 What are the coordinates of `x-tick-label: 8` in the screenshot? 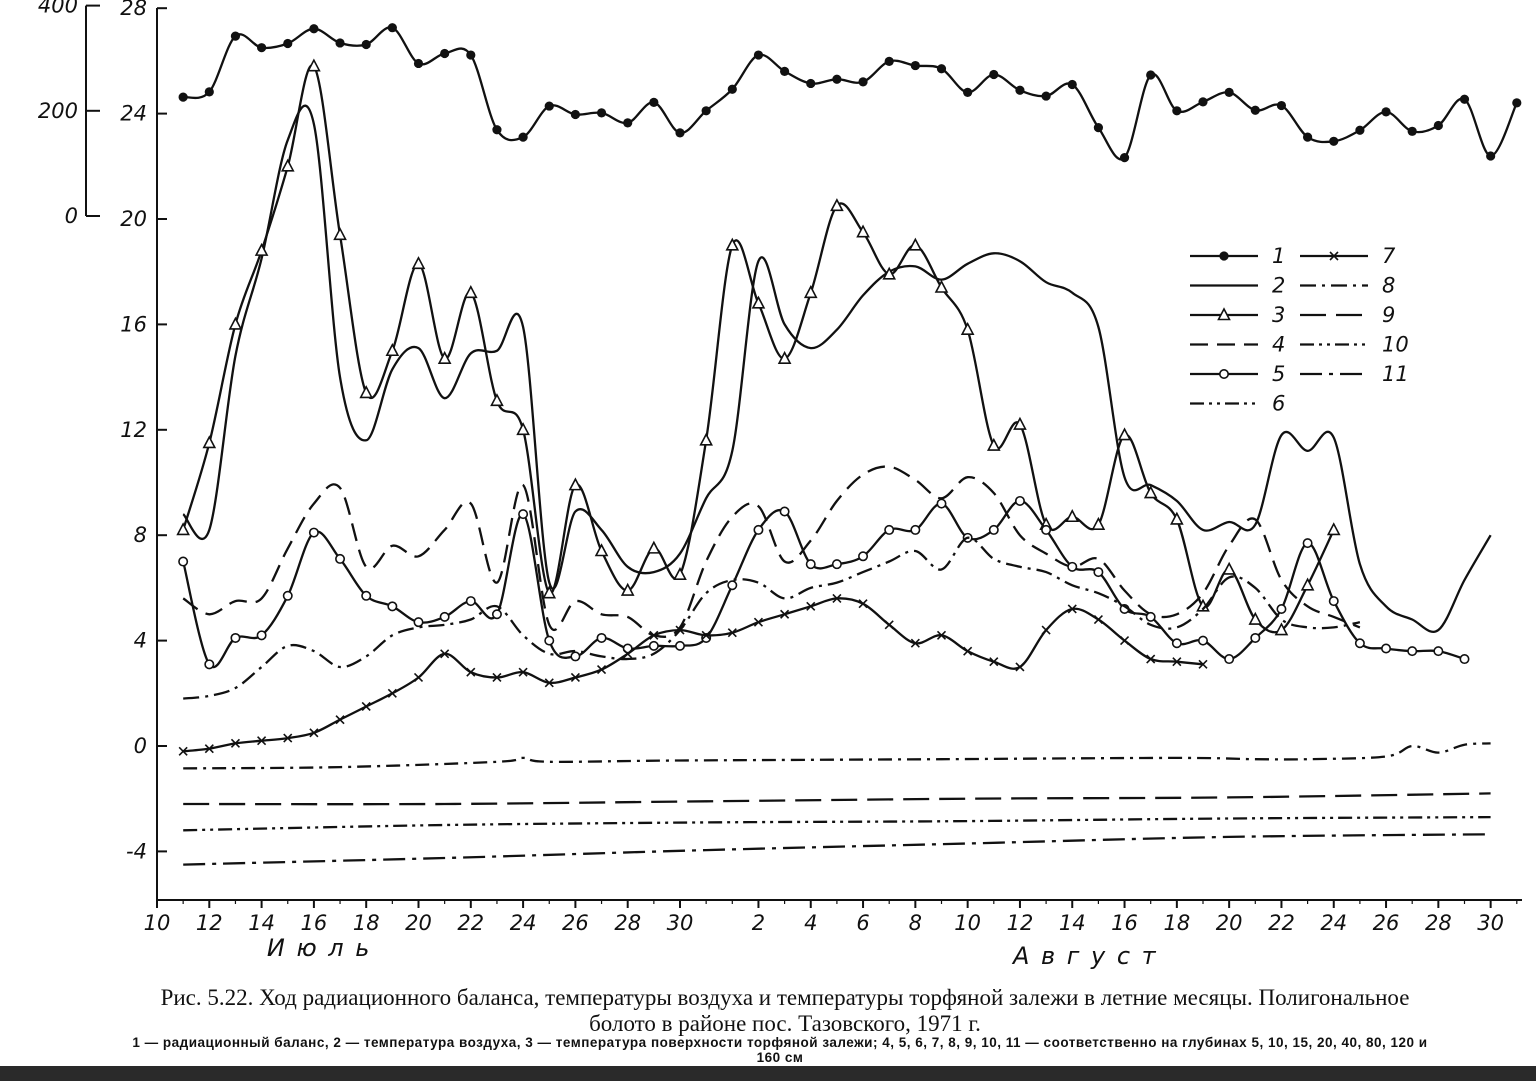 It's located at (915, 923).